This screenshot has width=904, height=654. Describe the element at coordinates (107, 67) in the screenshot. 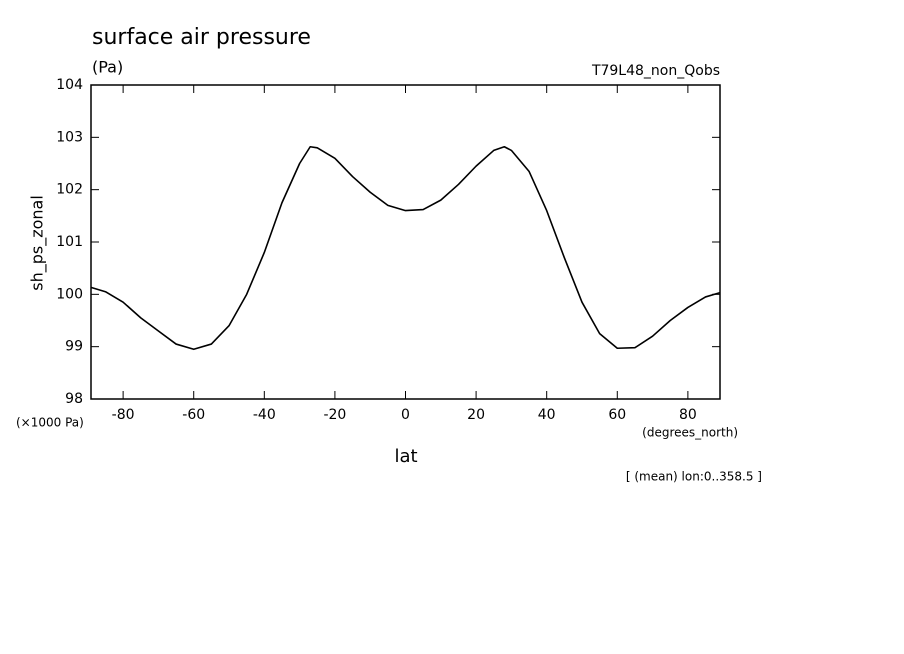

I see `units: (Pa)` at that location.